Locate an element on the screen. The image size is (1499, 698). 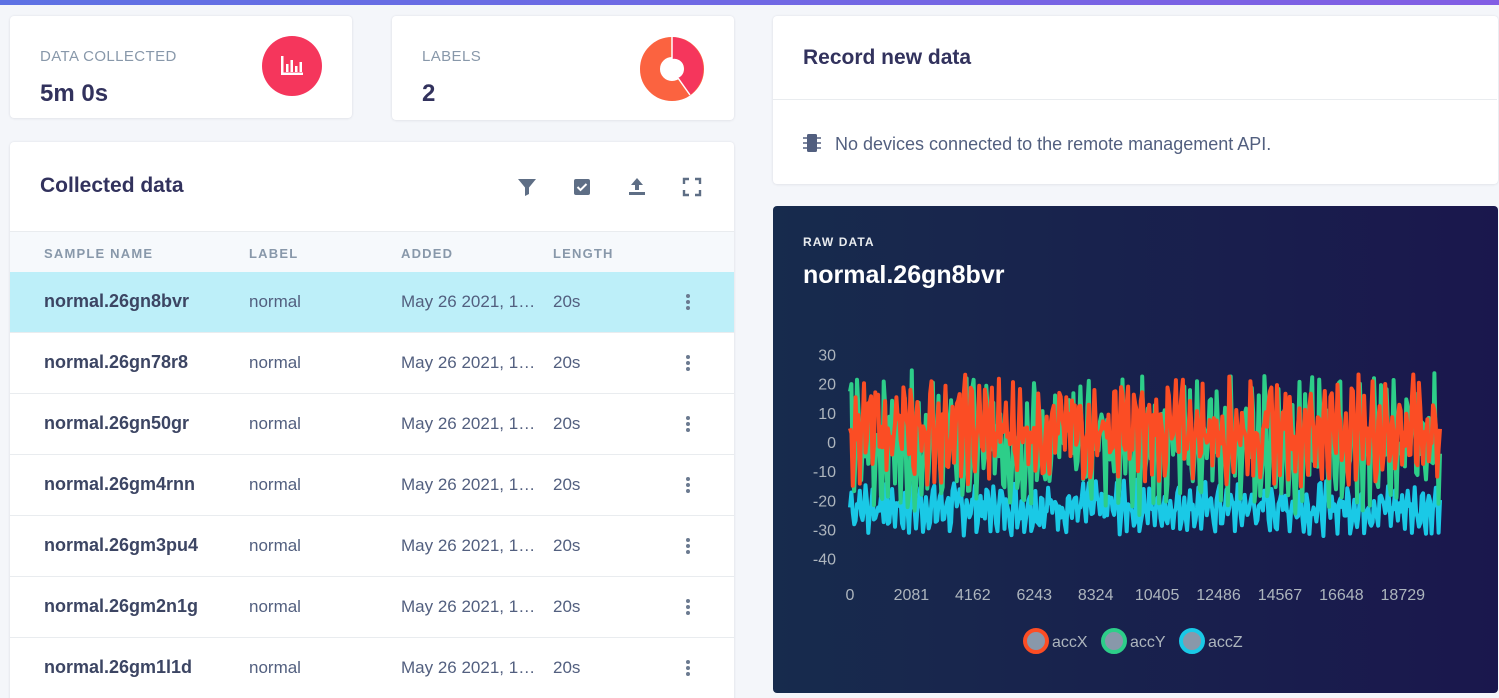
legend-label: accX is located at coordinates (1070, 642).